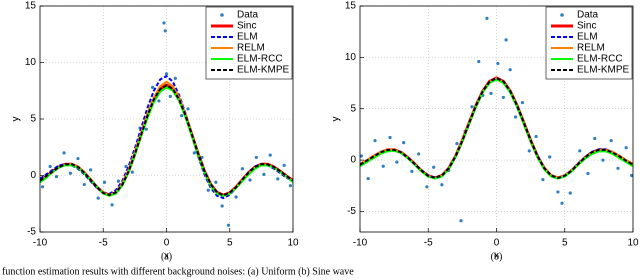 The height and width of the screenshot is (280, 640). I want to click on x-tick-label: 5, so click(565, 243).